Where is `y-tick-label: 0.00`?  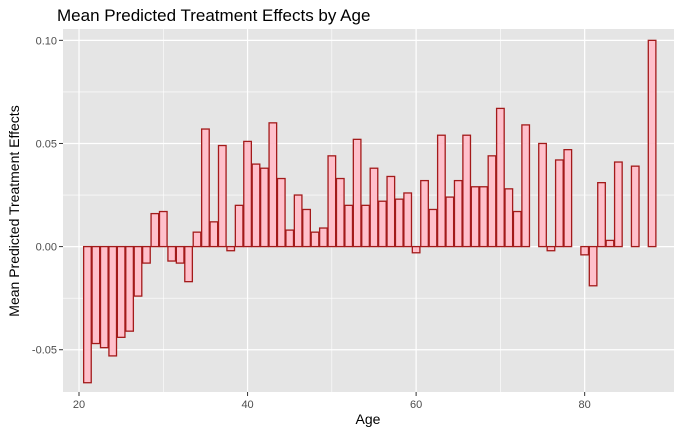
y-tick-label: 0.00 is located at coordinates (46, 248).